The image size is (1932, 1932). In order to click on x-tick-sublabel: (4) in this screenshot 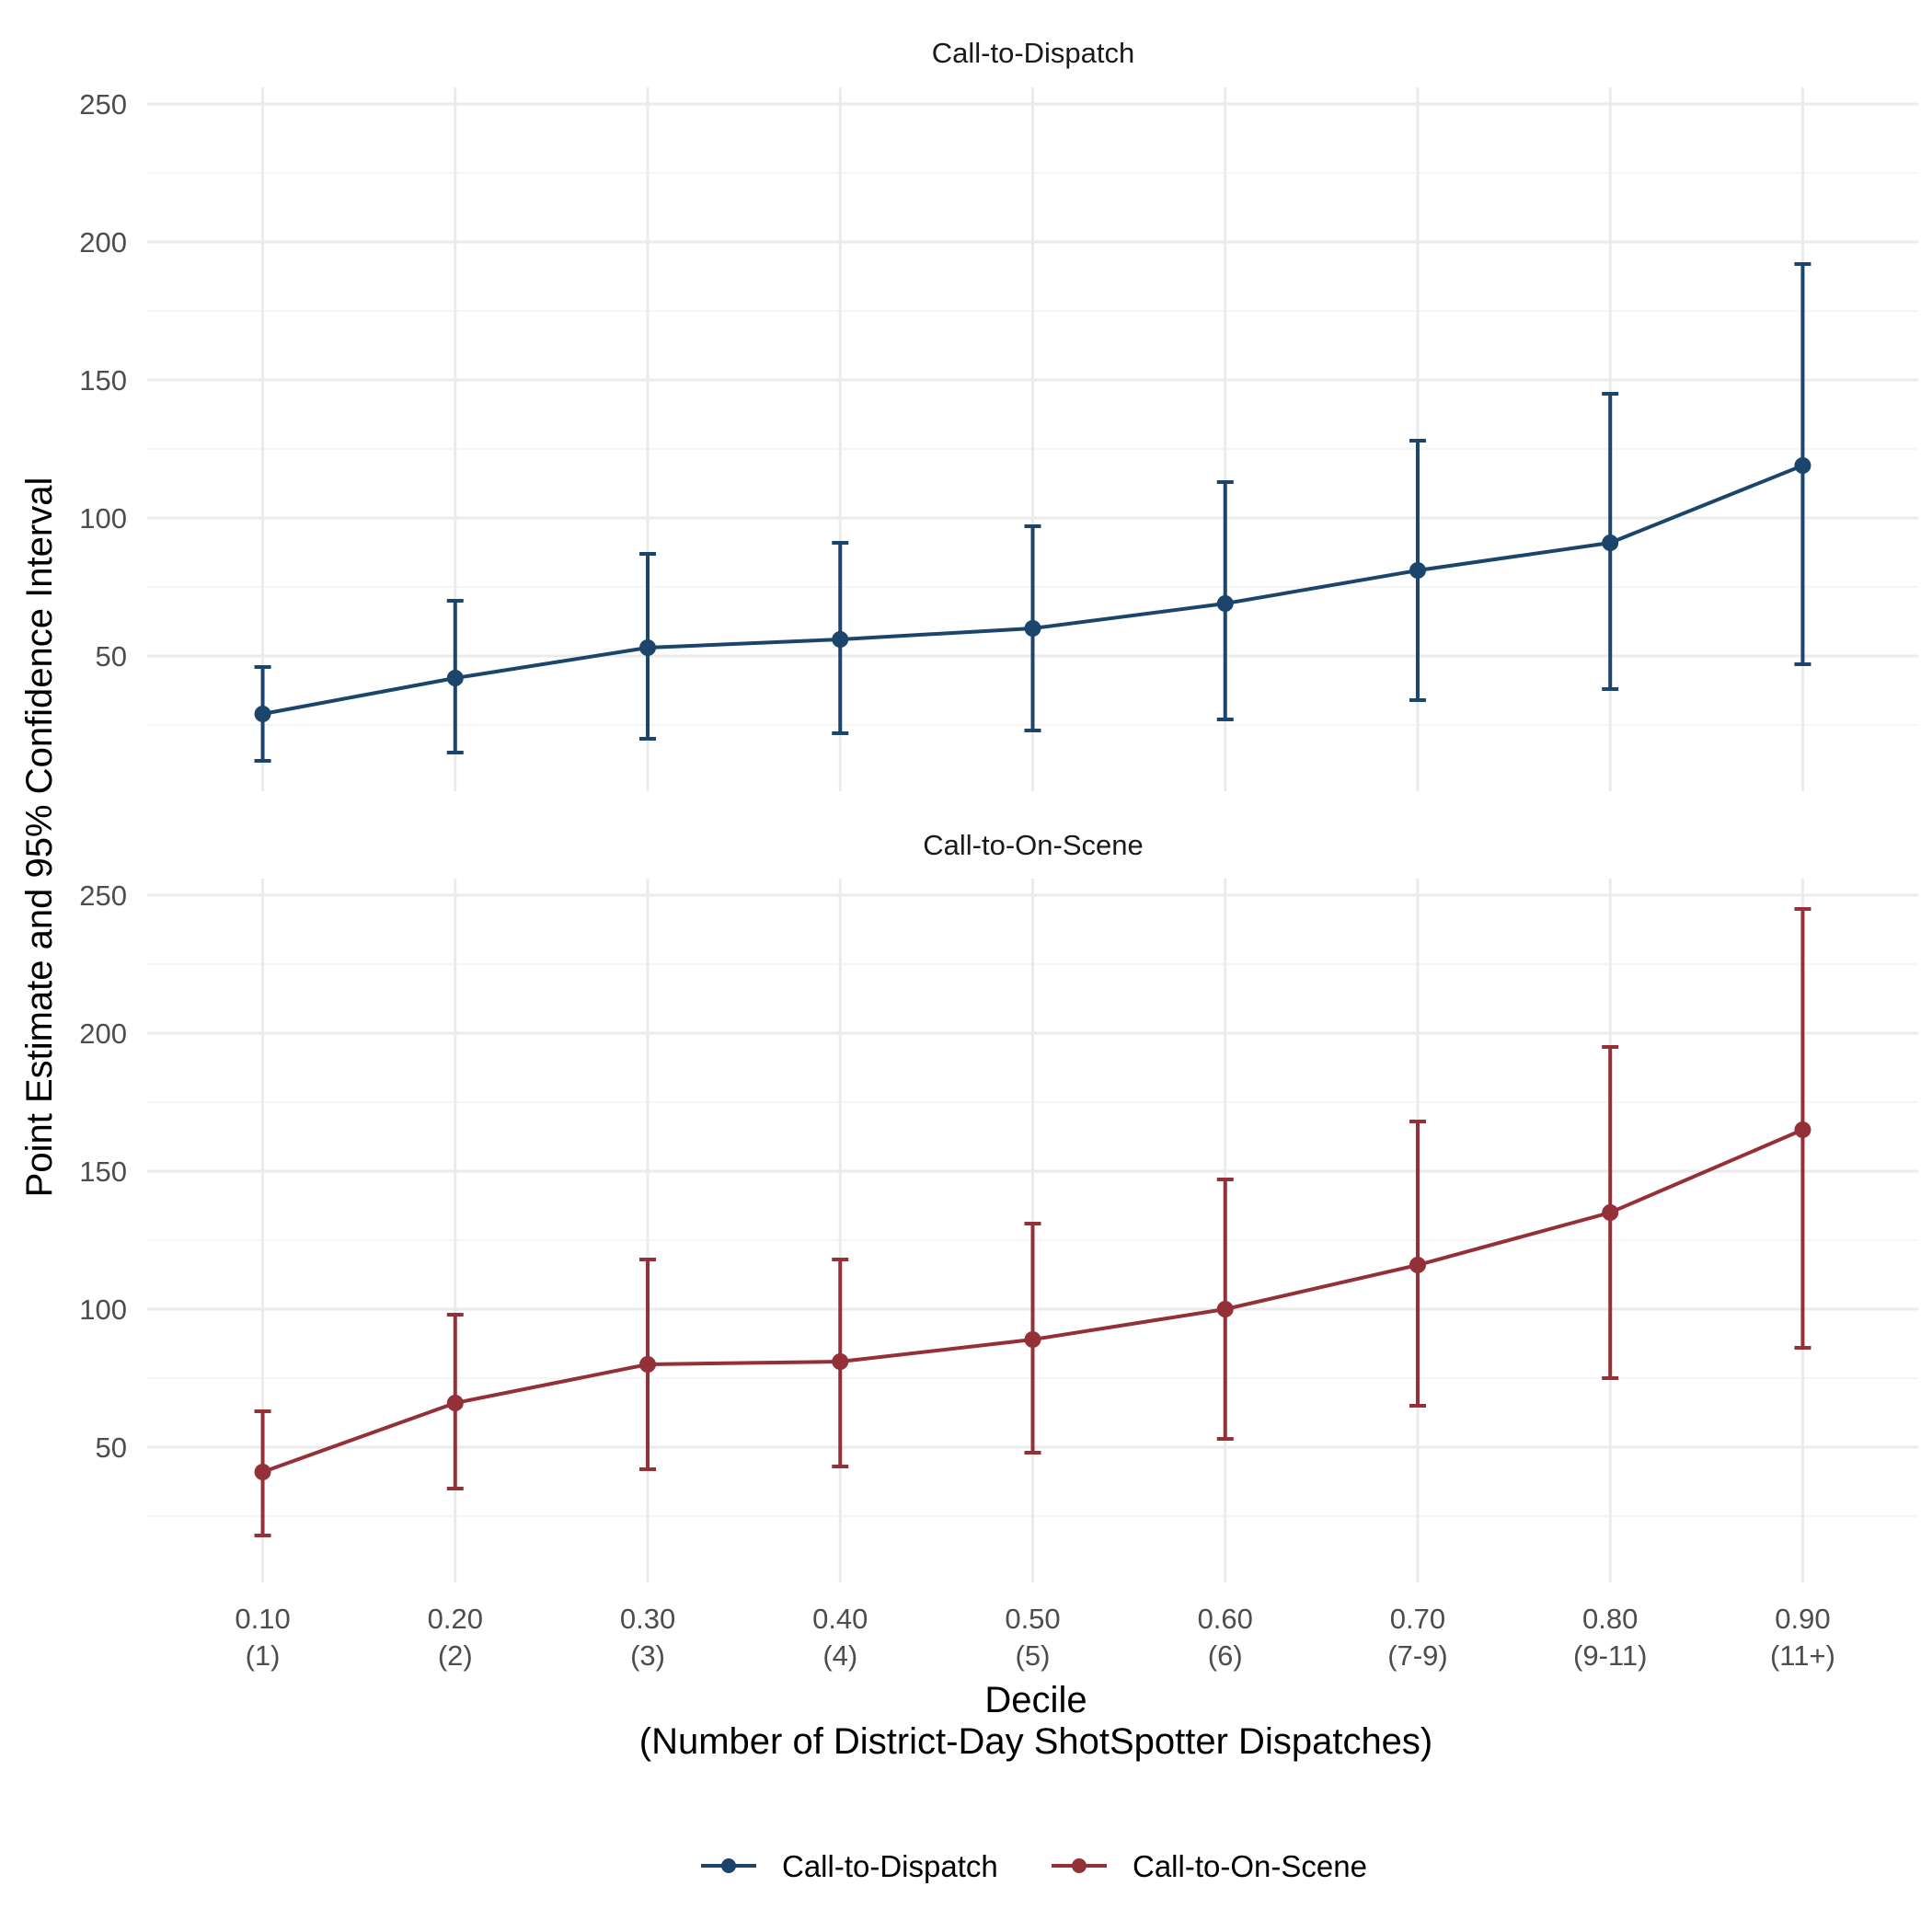, I will do `click(839, 1655)`.